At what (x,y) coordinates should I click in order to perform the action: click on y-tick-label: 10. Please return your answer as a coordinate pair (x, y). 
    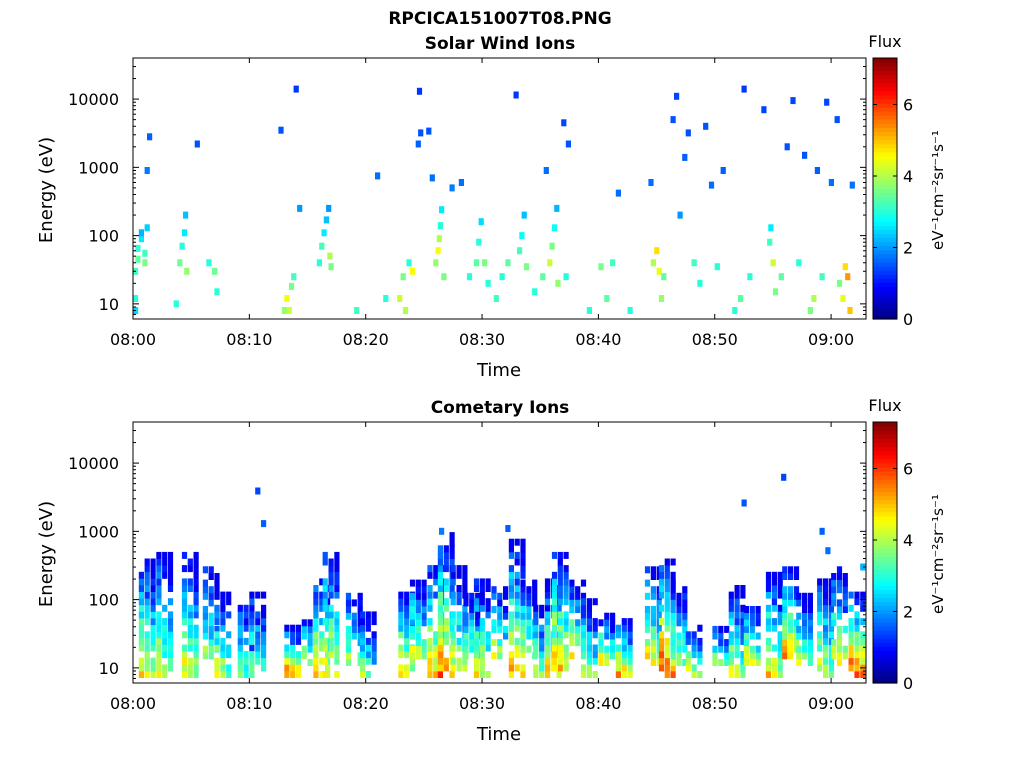
    Looking at the image, I should click on (109, 304).